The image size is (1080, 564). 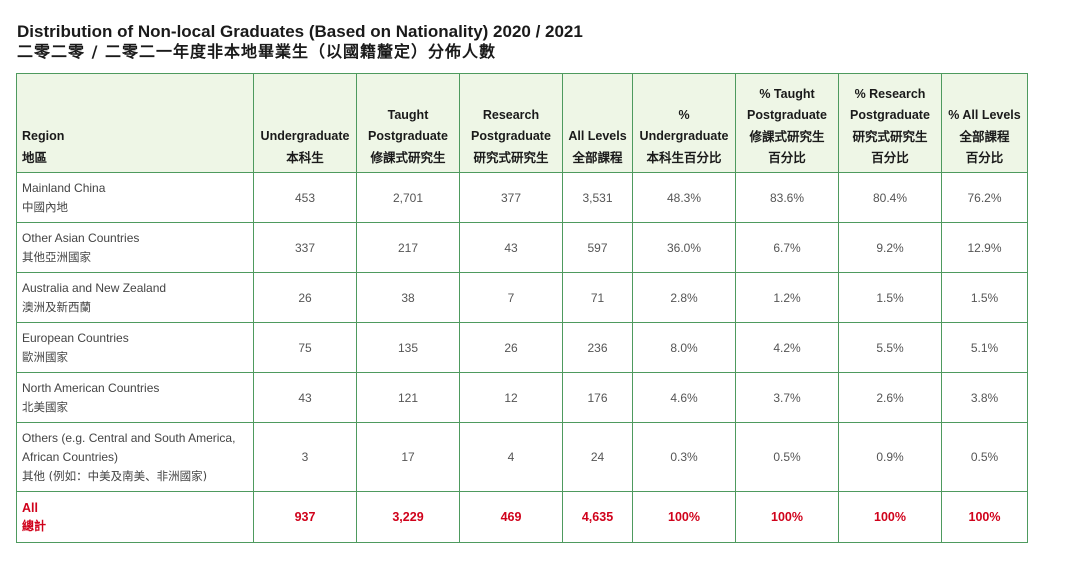 I want to click on cell-research-pg: 43, so click(x=511, y=247).